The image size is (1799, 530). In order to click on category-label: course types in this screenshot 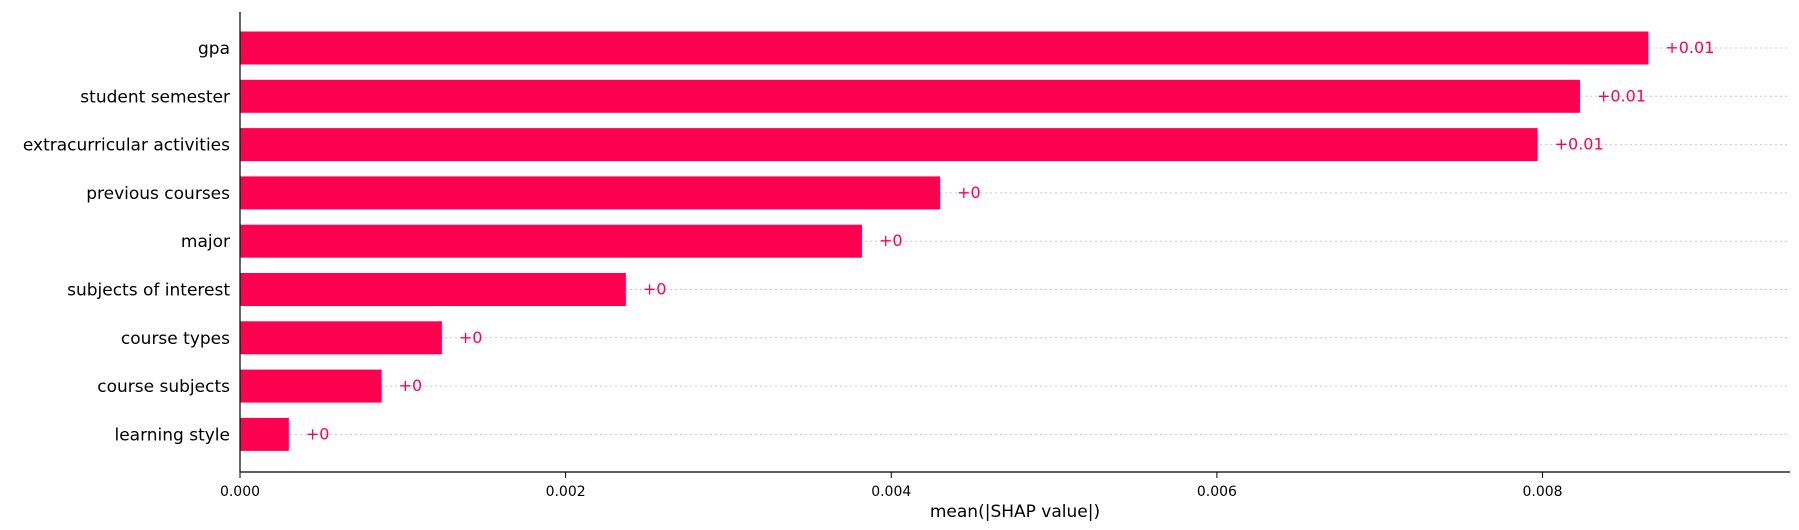, I will do `click(175, 339)`.